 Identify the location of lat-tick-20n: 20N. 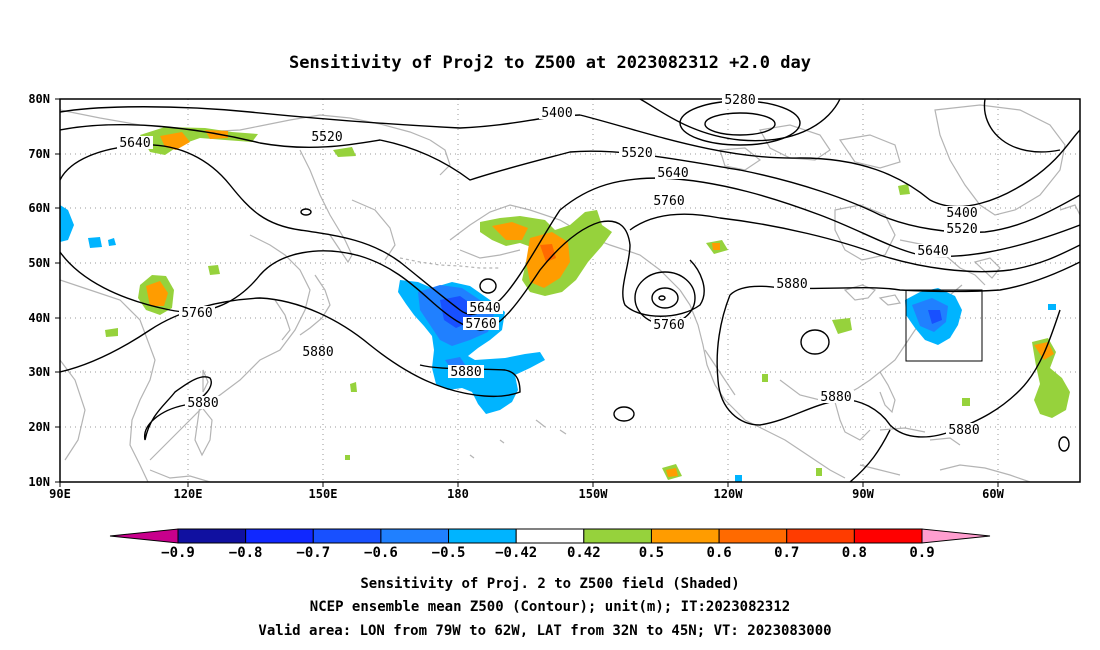
(39, 427).